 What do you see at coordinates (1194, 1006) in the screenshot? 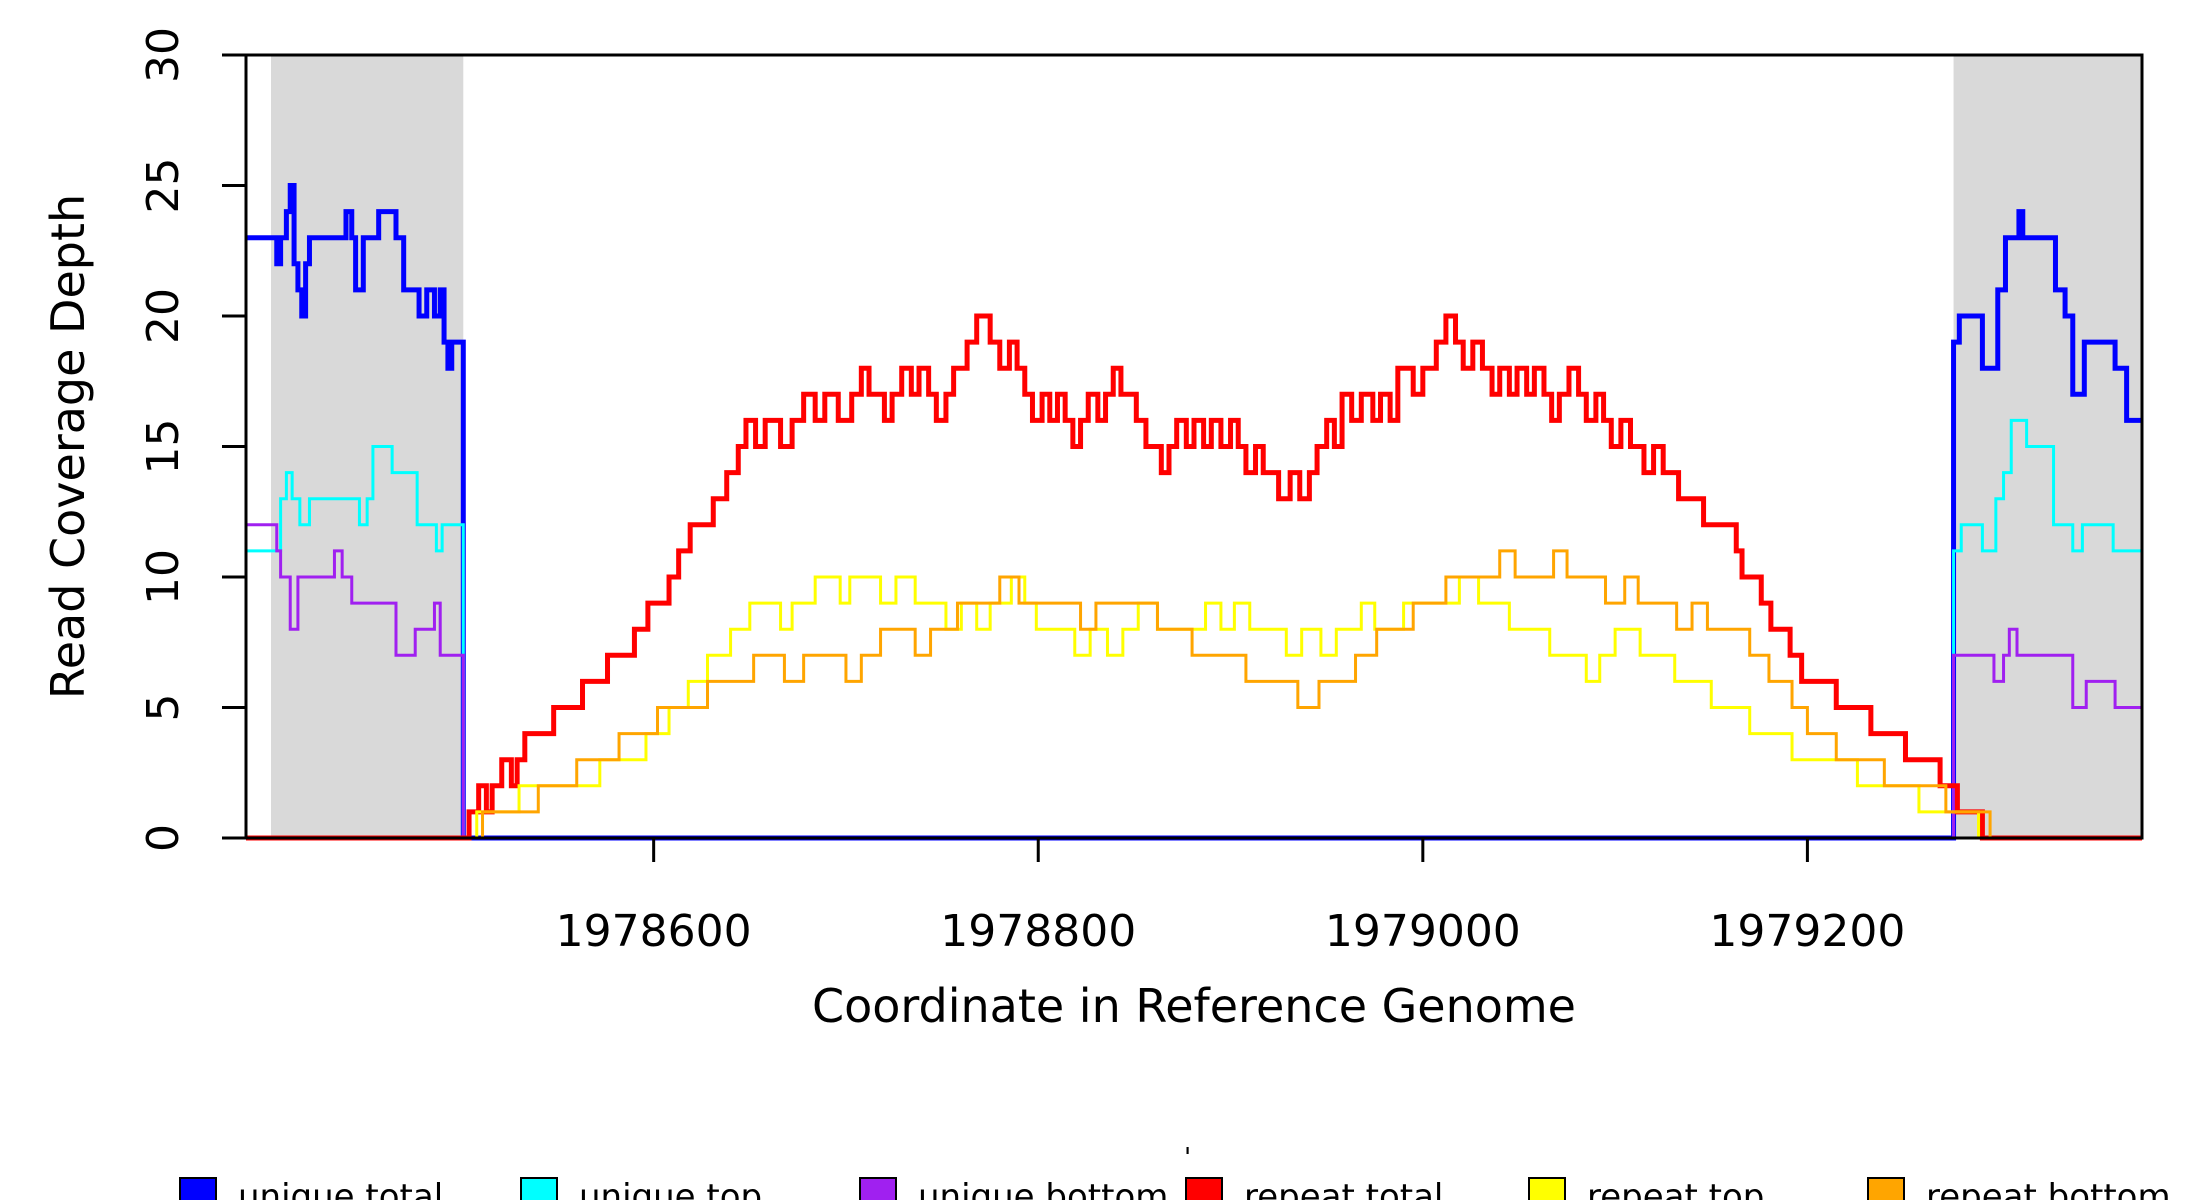
I see `x-axis-title: Coordinate in Reference Genome` at bounding box center [1194, 1006].